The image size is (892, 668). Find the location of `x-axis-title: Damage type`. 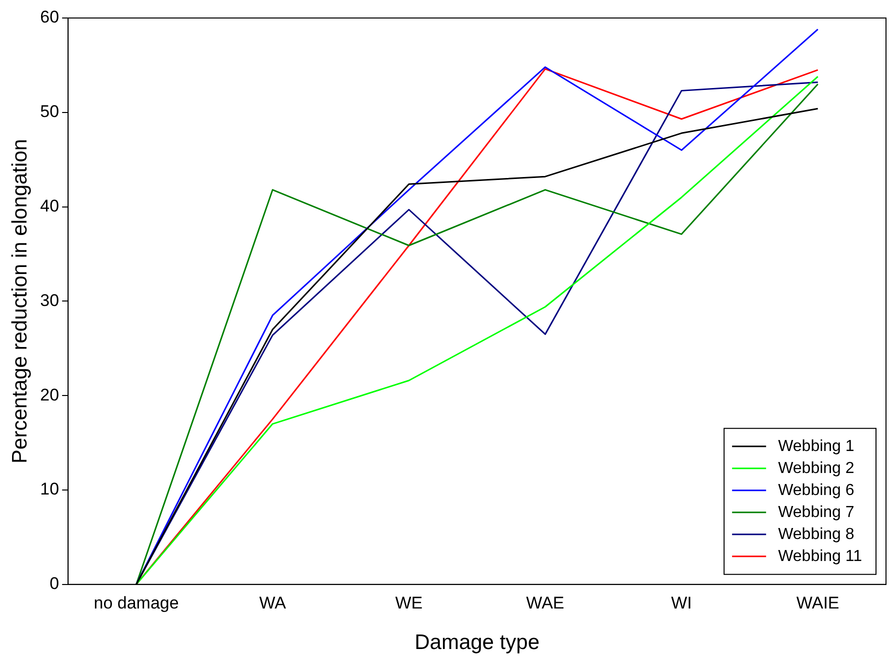

x-axis-title: Damage type is located at coordinates (477, 642).